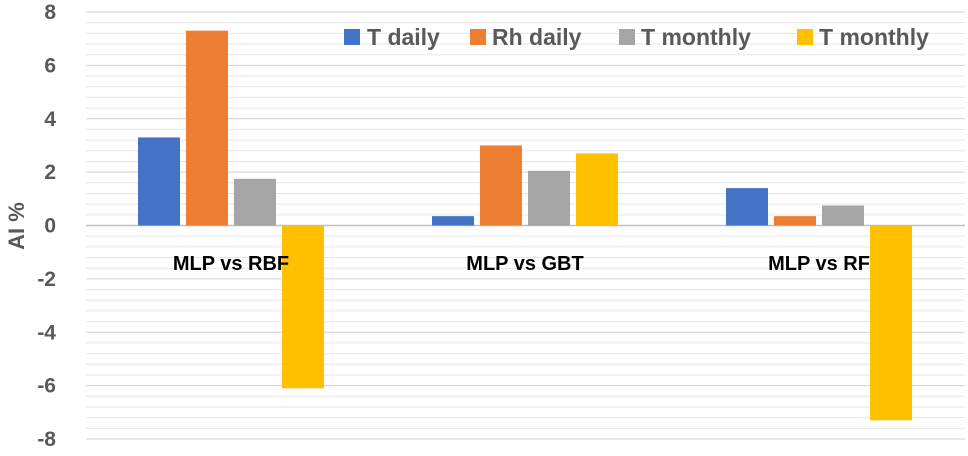 This screenshot has width=968, height=456. What do you see at coordinates (46, 439) in the screenshot?
I see `y-tick-label: -8` at bounding box center [46, 439].